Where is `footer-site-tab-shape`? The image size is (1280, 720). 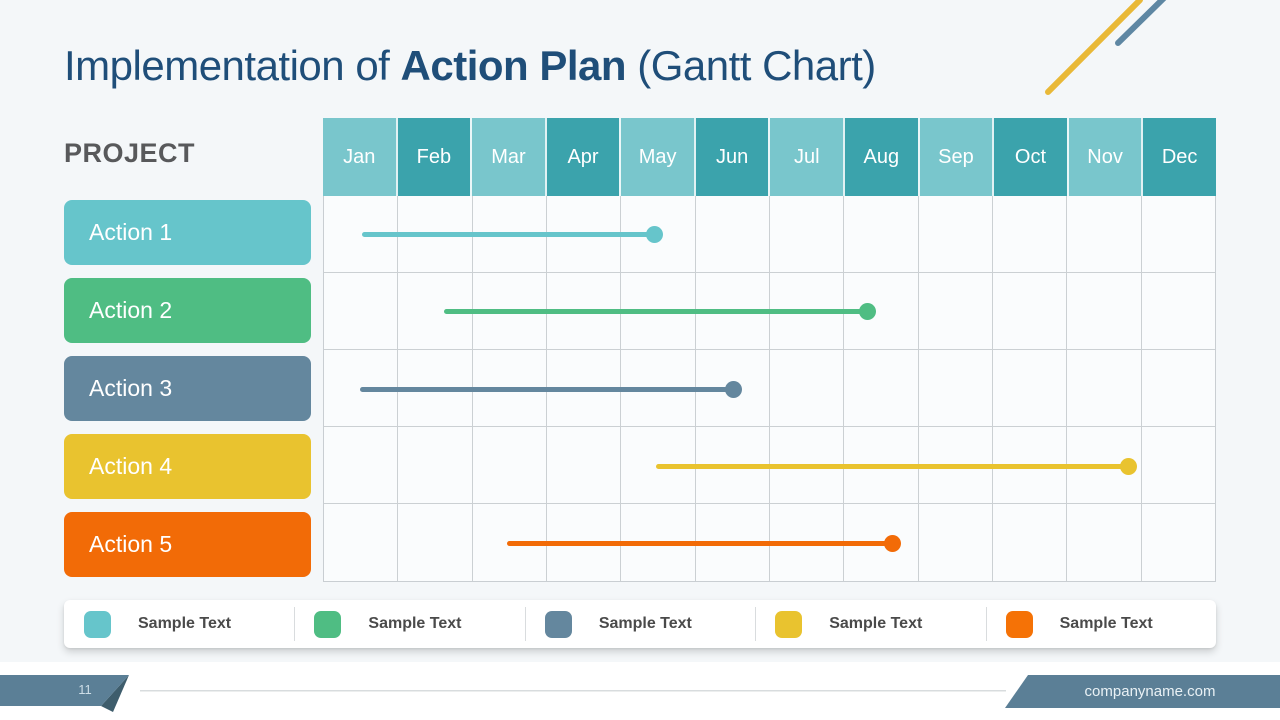
footer-site-tab-shape is located at coordinates (1142, 691).